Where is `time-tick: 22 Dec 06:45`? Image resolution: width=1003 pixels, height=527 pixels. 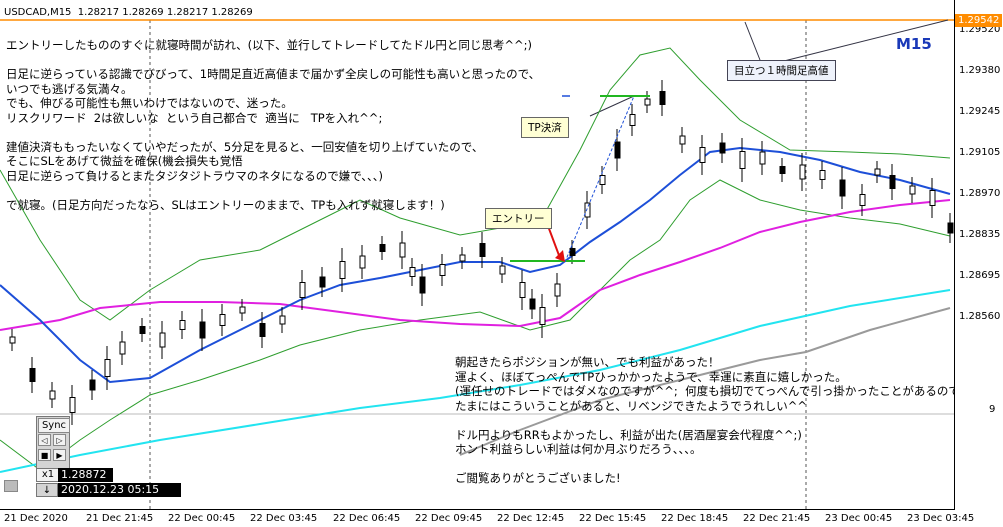
time-tick: 22 Dec 06:45 is located at coordinates (367, 518).